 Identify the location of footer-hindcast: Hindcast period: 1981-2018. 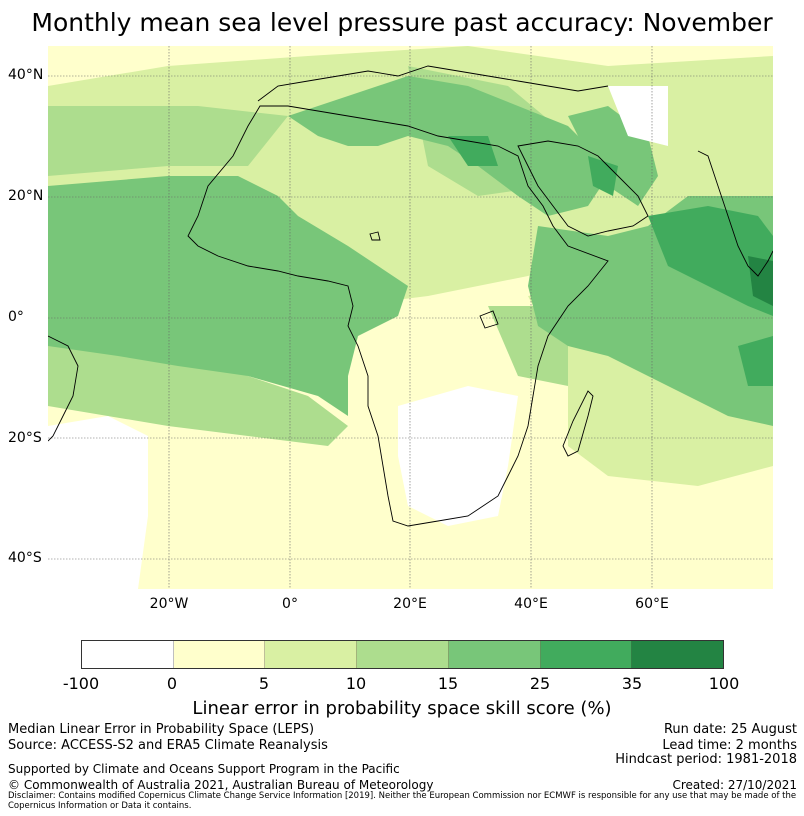
(706, 759).